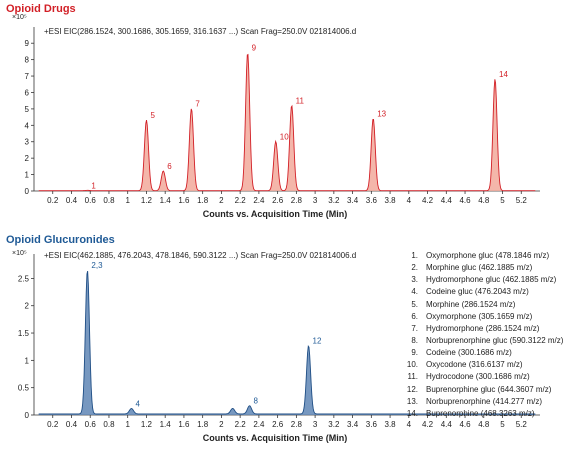 This screenshot has width=588, height=450. Describe the element at coordinates (414, 340) in the screenshot. I see `legend-number: 8.` at that location.